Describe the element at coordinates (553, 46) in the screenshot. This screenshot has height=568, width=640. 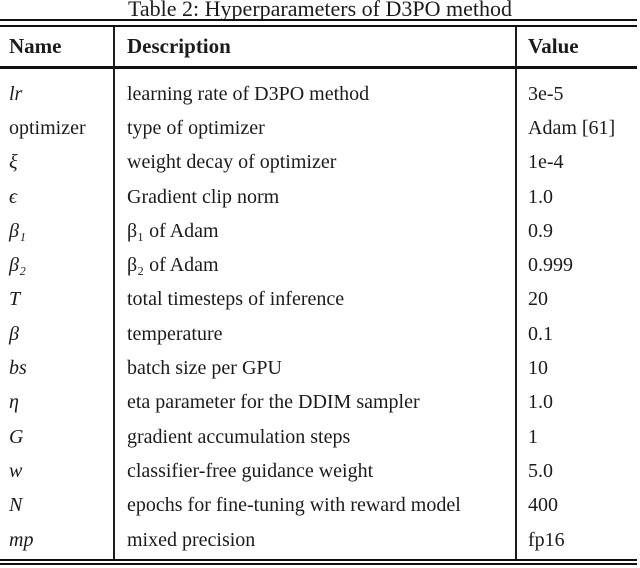
I see `header-value: Value` at that location.